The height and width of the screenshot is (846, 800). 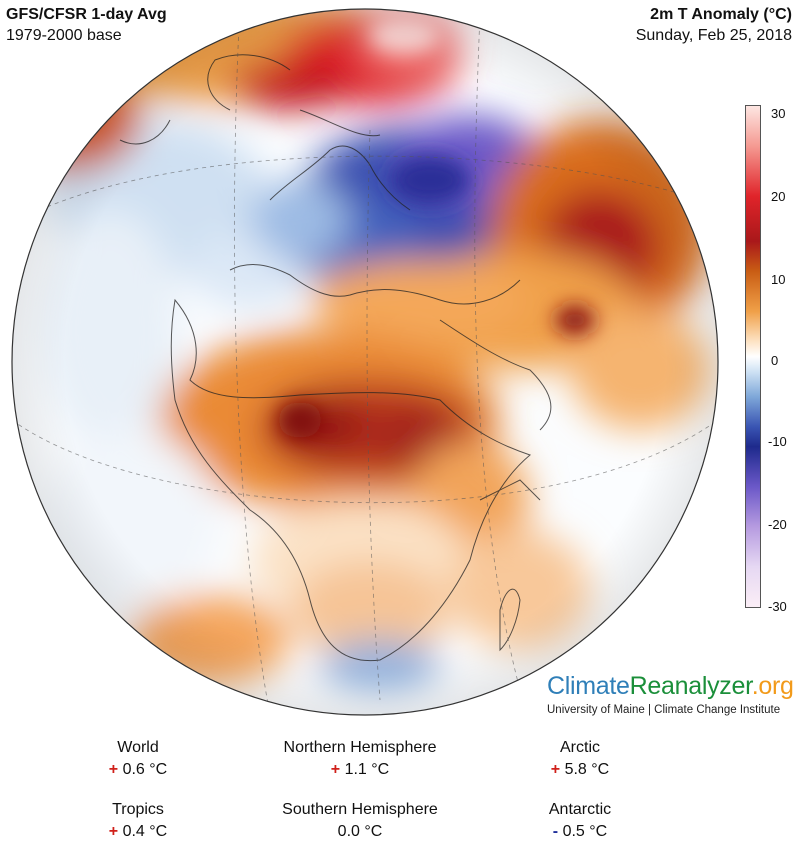 I want to click on stat-antarctic: Antarctic - 0.5 °C, so click(x=580, y=821).